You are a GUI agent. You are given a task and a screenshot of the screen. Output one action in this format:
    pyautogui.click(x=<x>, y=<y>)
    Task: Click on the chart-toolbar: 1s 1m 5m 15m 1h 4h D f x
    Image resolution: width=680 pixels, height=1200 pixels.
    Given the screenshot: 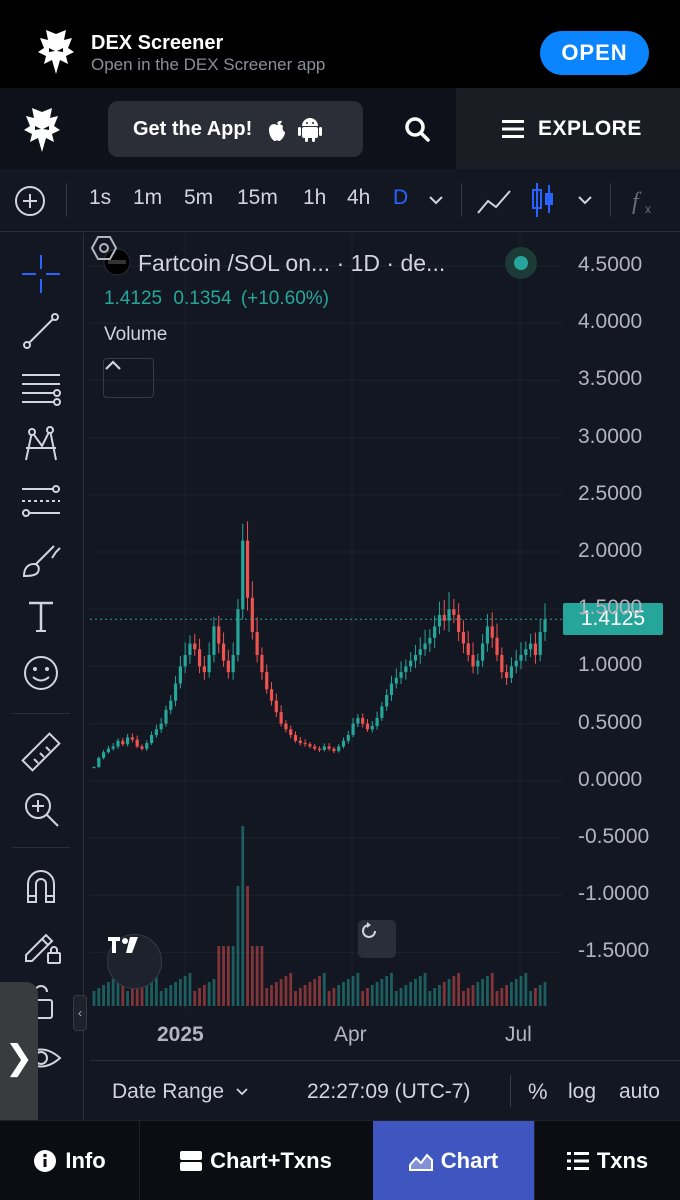 What is the action you would take?
    pyautogui.click(x=340, y=200)
    